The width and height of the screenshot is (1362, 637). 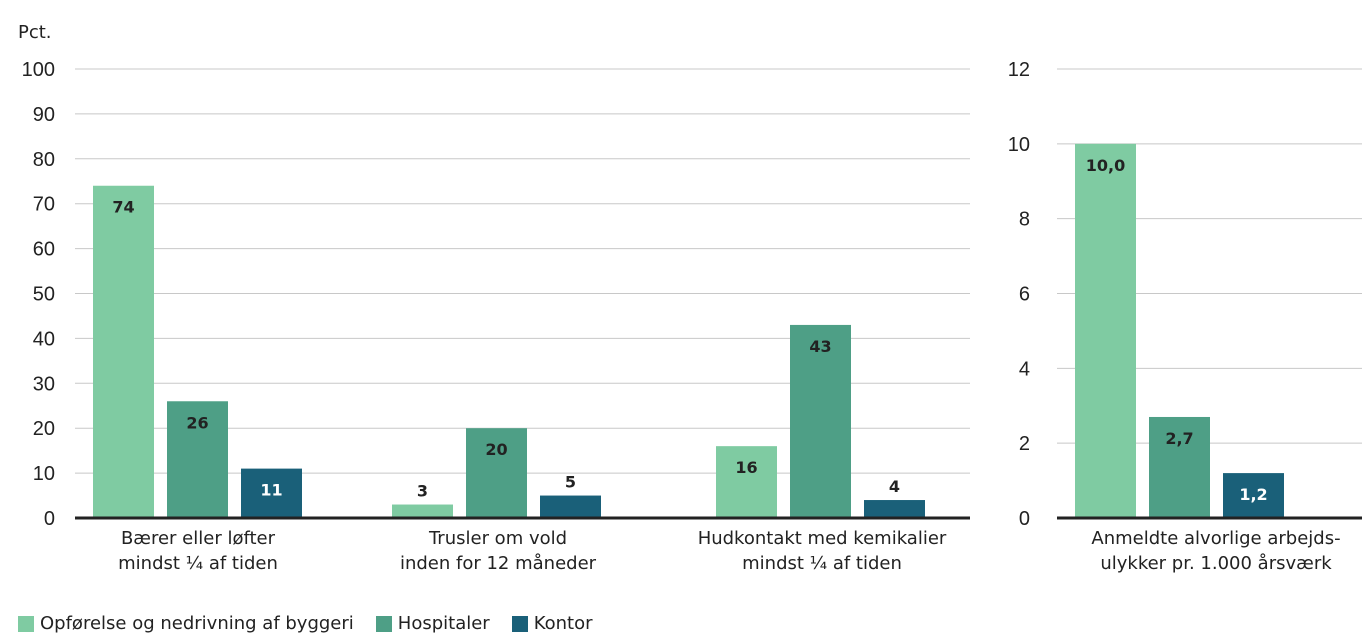 I want to click on category-label: ulykker pr. 1.000 årsværk, so click(x=1216, y=563).